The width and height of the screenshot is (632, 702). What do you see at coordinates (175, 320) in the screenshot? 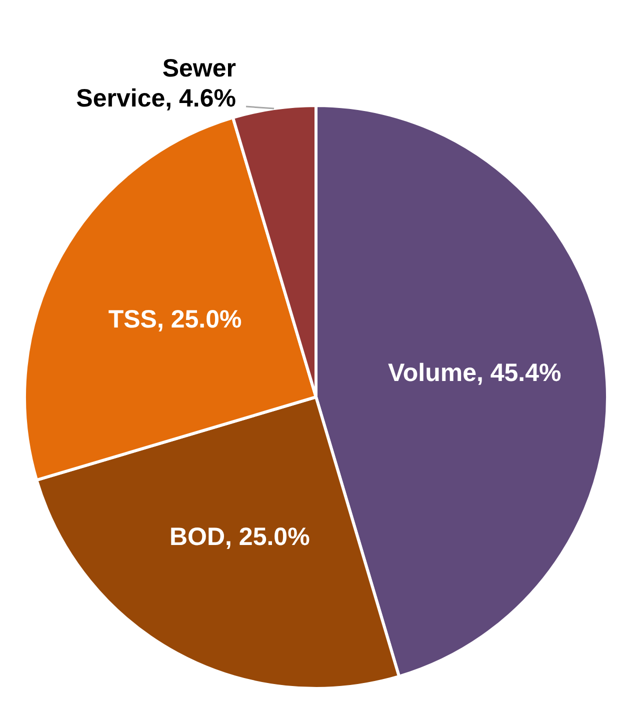
I see `slice-label: TSS, 25.0%` at bounding box center [175, 320].